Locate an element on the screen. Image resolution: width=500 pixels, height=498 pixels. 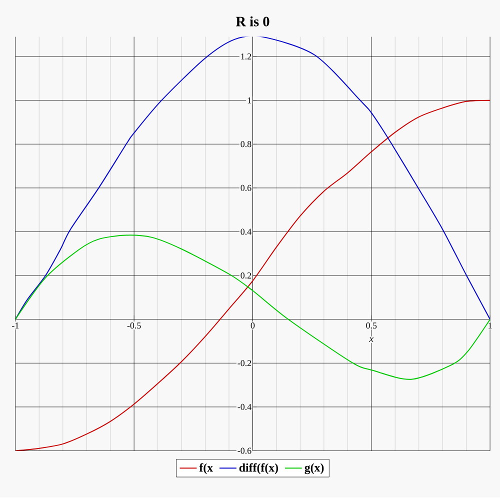
x-axis-title: x is located at coordinates (371, 340).